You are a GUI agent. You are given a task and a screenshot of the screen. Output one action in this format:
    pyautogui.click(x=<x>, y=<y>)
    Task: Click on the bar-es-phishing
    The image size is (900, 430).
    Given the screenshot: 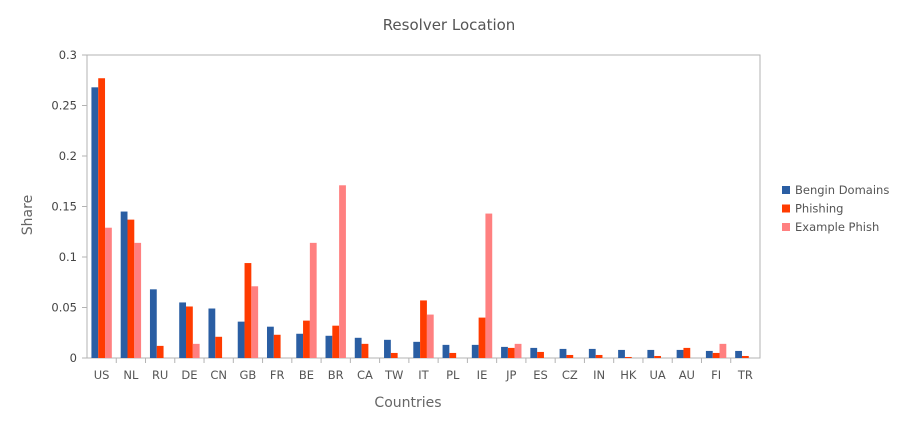 What is the action you would take?
    pyautogui.click(x=540, y=354)
    